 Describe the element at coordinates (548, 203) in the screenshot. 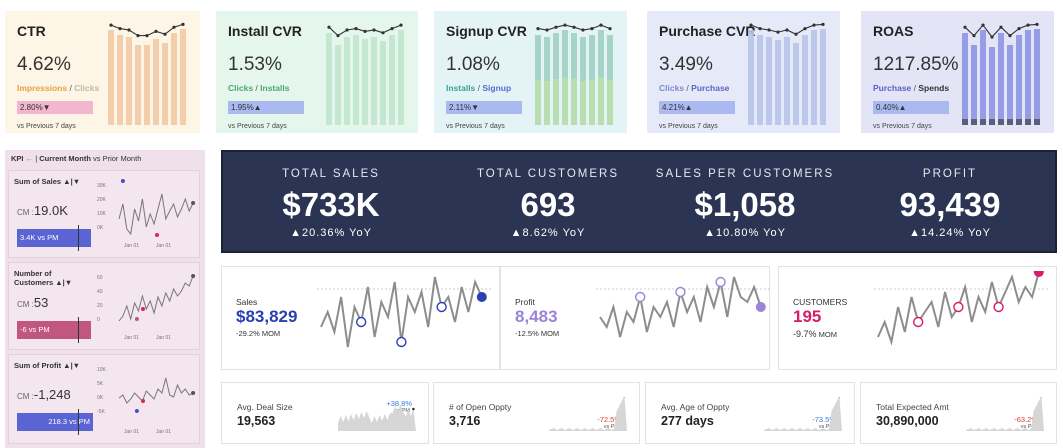

I see `total-stat-1: TOTAL CUSTOMERS 693 ▲8.62% YoY` at that location.